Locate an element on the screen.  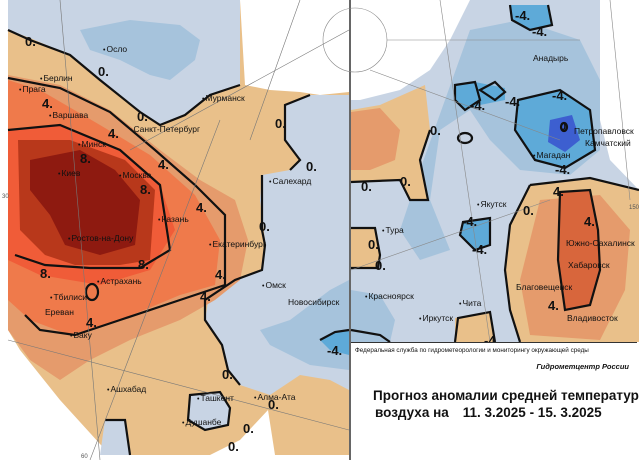
tura-tan is located at coordinates (365, 248).